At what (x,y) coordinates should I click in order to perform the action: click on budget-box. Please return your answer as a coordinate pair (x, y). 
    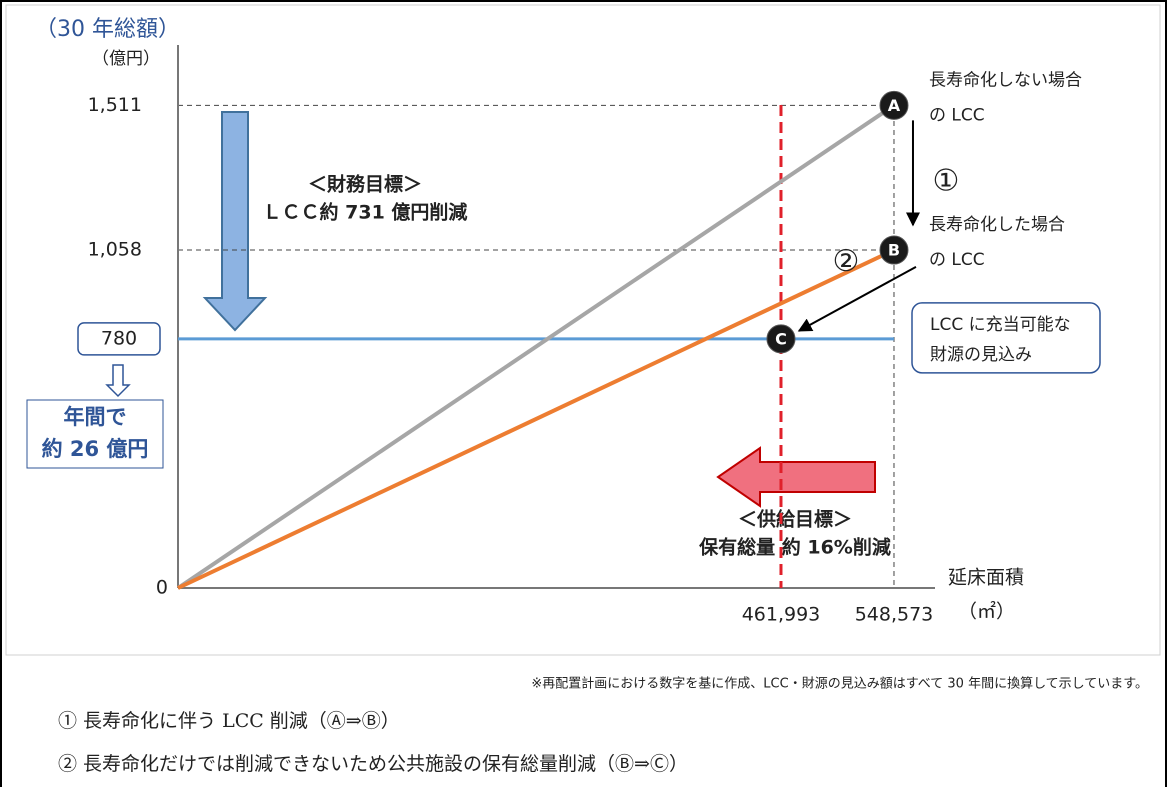
    Looking at the image, I should click on (119, 339).